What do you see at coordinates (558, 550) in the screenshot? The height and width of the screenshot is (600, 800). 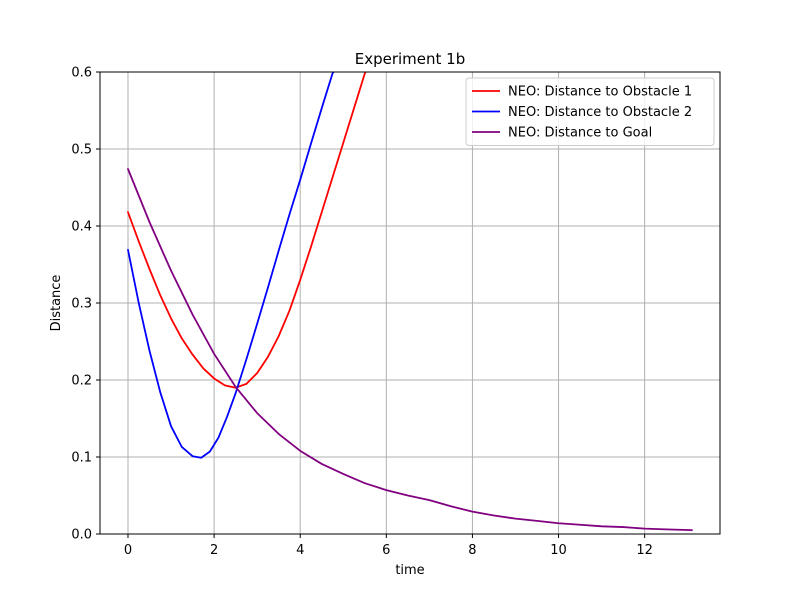 I see `x-tick-label: 10` at bounding box center [558, 550].